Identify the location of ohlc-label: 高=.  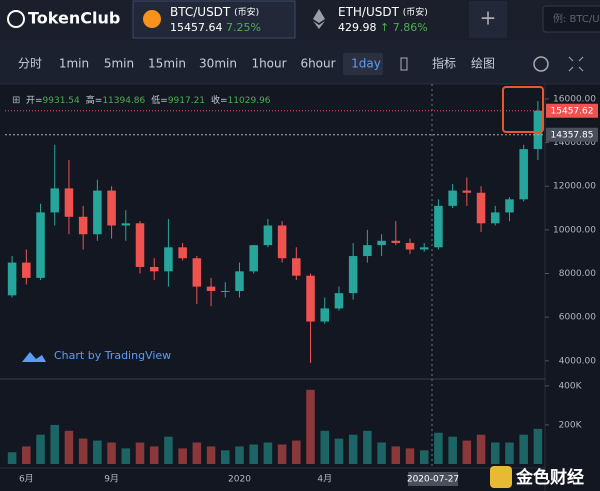
(94, 100).